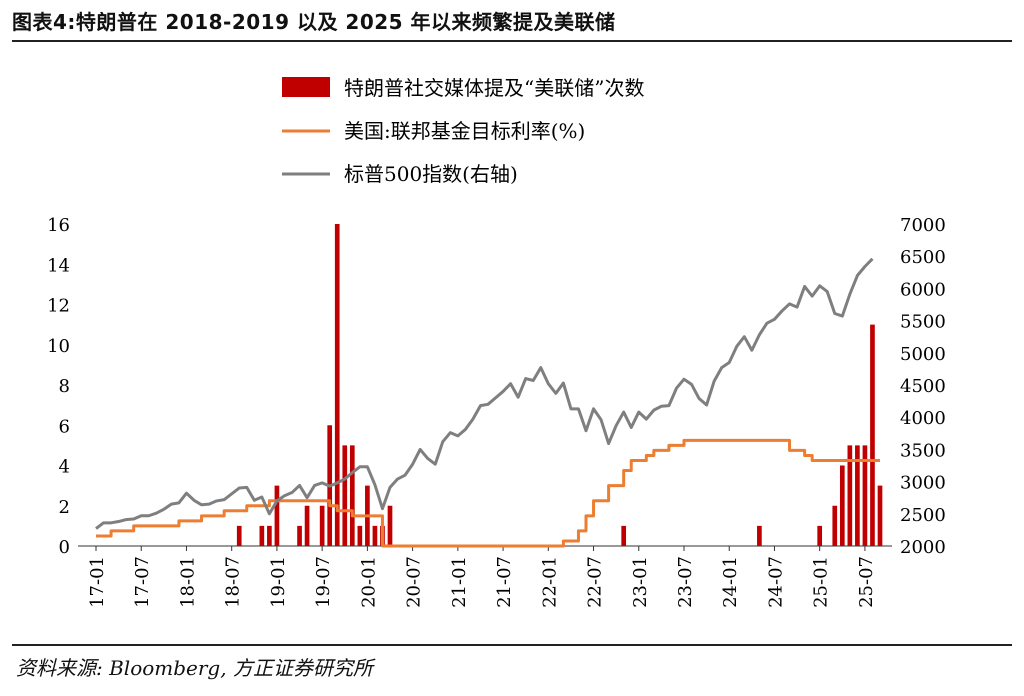  What do you see at coordinates (64, 467) in the screenshot?
I see `y-left-tick-label: 4` at bounding box center [64, 467].